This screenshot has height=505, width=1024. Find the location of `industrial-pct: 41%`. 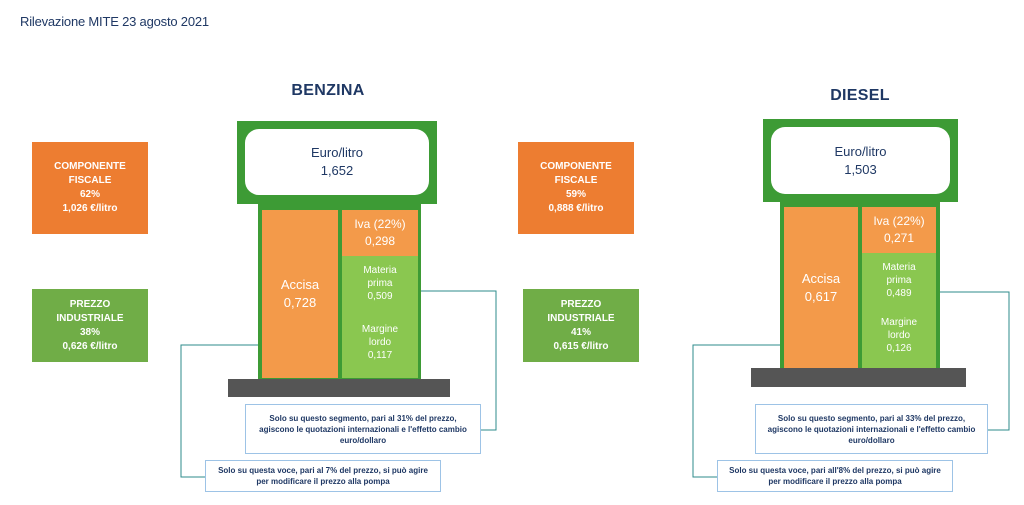

industrial-pct: 41% is located at coordinates (580, 332).